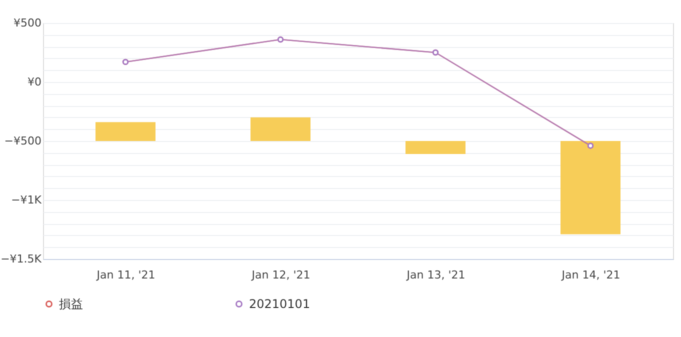 The width and height of the screenshot is (681, 337). Describe the element at coordinates (590, 275) in the screenshot. I see `x-tick-label: Jan 14, '21` at that location.